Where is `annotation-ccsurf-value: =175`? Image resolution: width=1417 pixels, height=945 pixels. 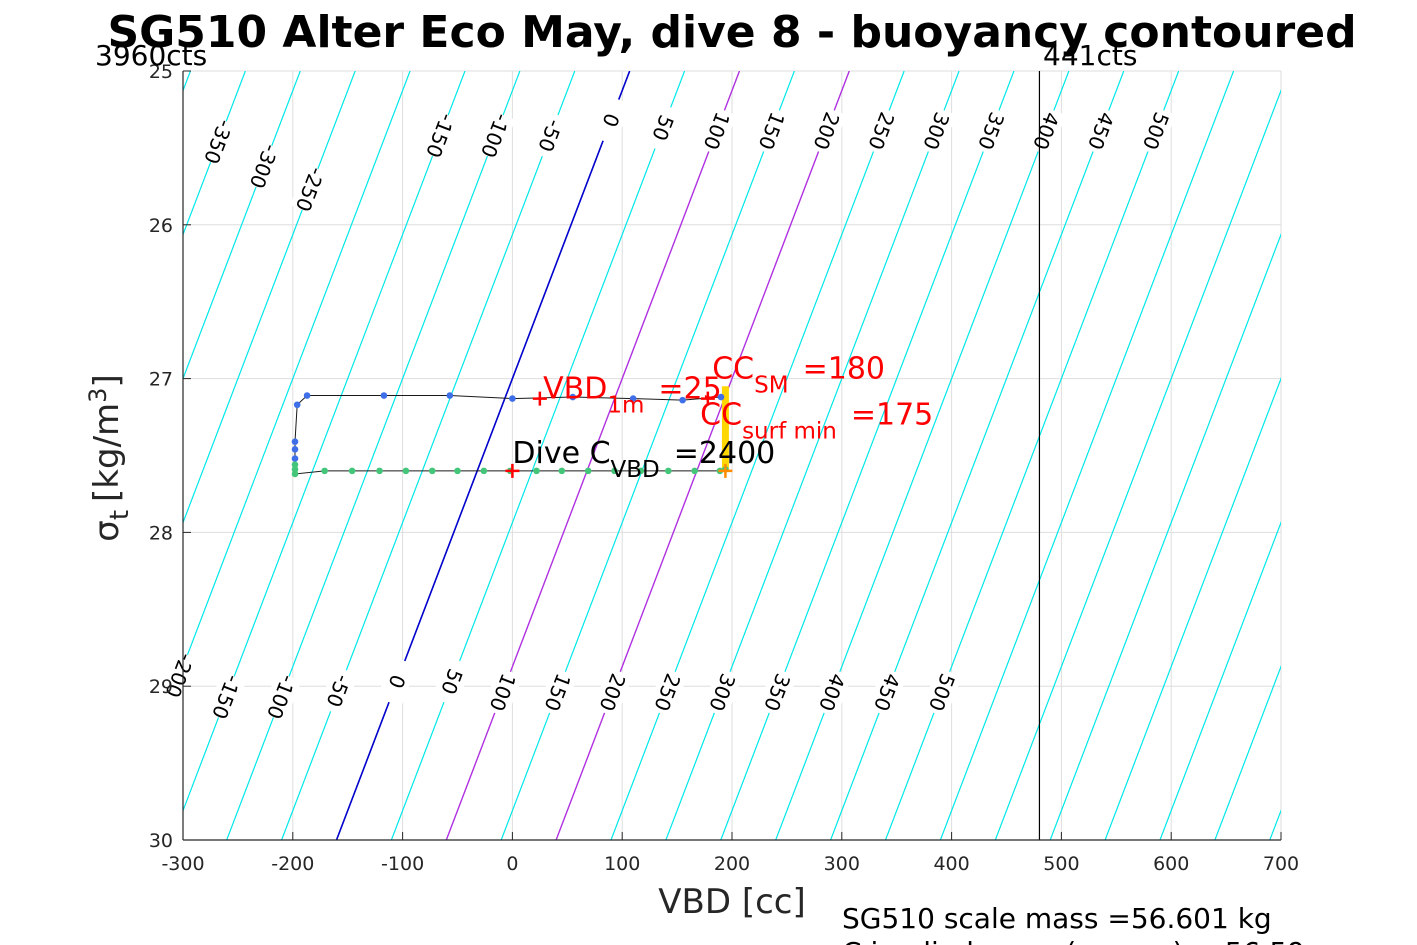 annotation-ccsurf-value: =175 is located at coordinates (892, 415).